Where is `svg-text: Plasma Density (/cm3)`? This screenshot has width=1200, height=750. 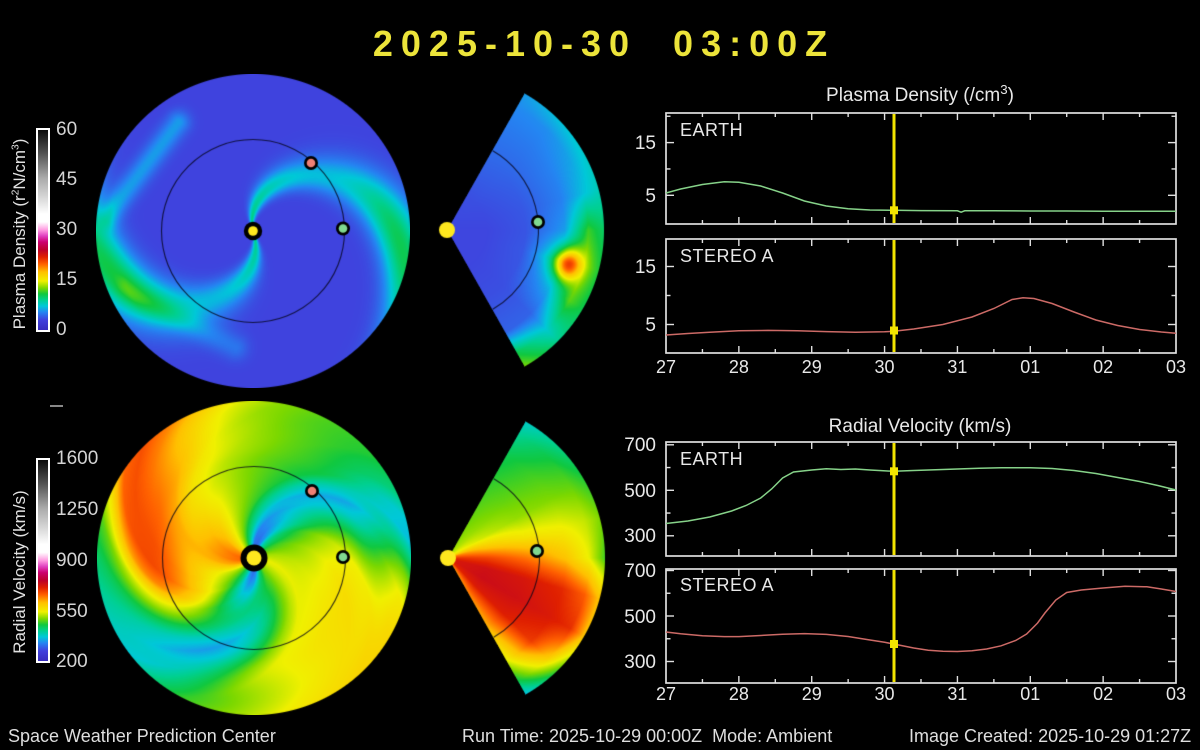
svg-text: Plasma Density (/cm3) is located at coordinates (920, 94).